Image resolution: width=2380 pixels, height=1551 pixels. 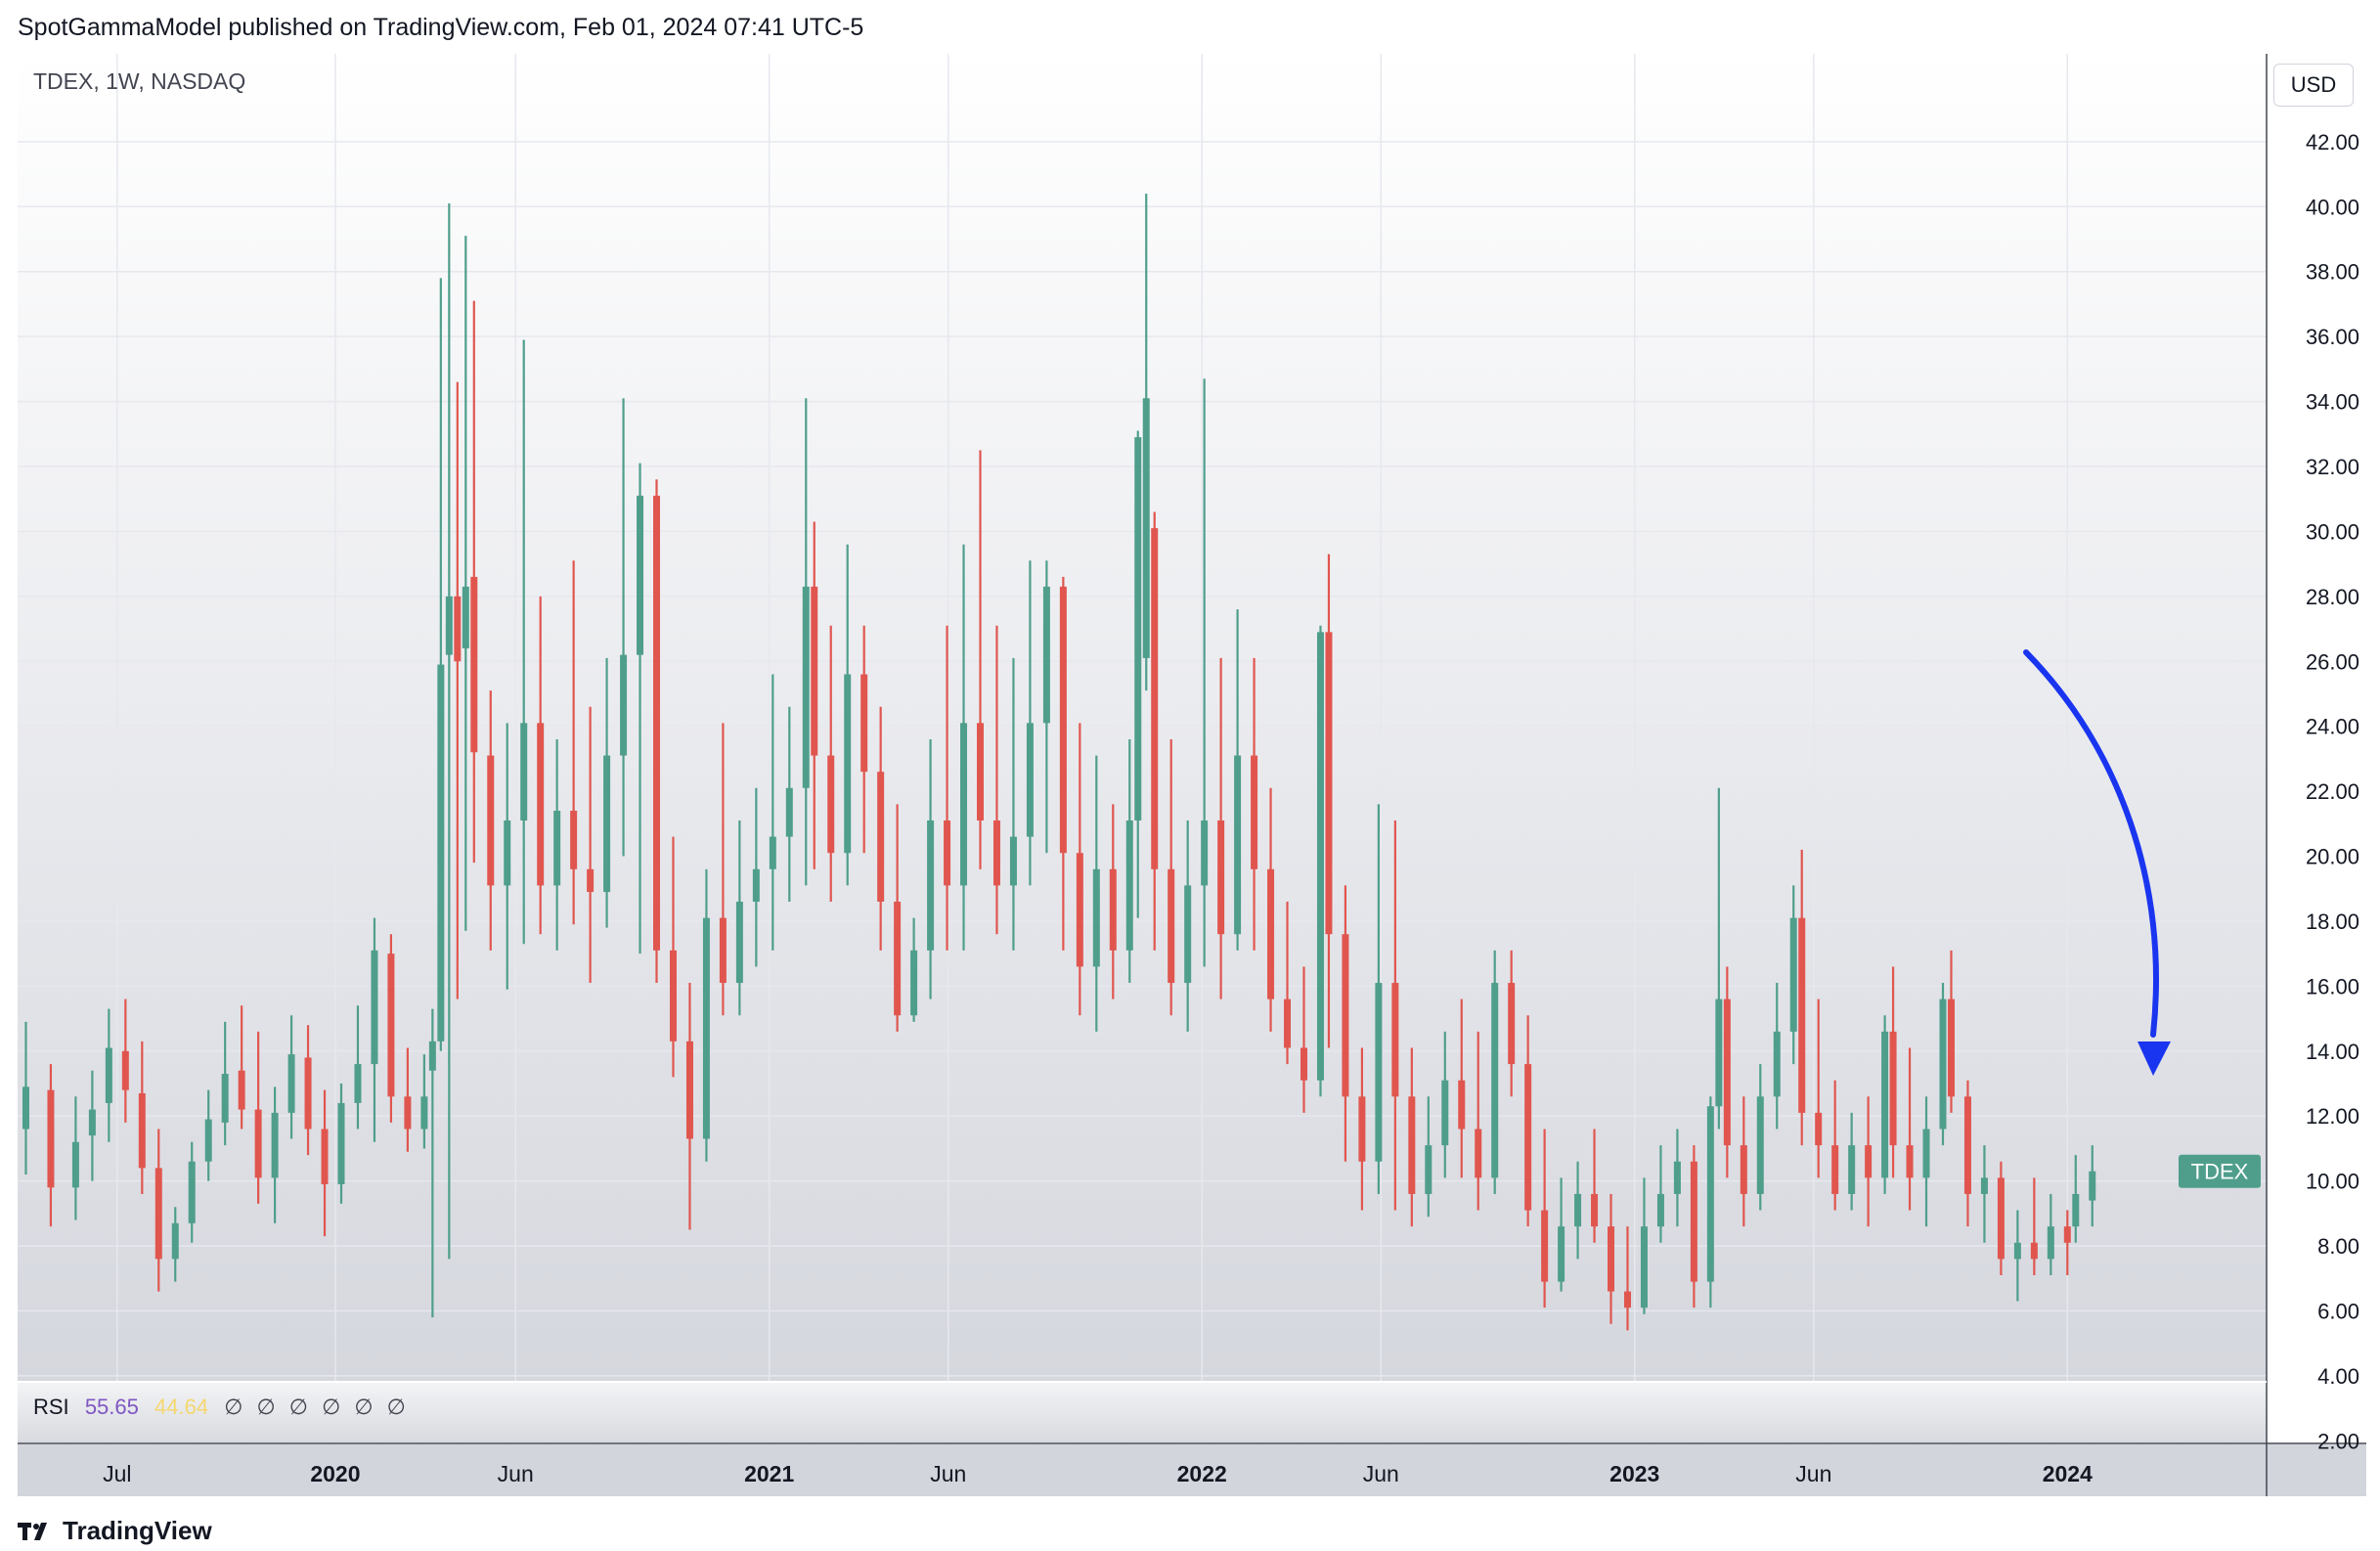 What do you see at coordinates (51, 1407) in the screenshot?
I see `rsi-label: RSI` at bounding box center [51, 1407].